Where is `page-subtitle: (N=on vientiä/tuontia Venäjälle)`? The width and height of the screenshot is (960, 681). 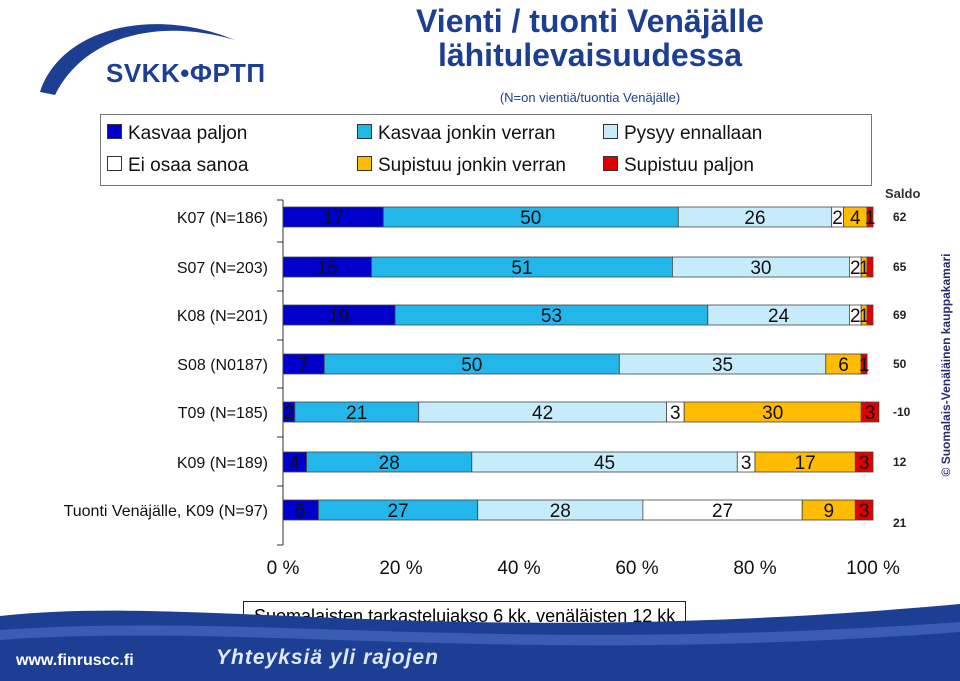
page-subtitle: (N=on vientiä/tuontia Venäjälle) is located at coordinates (590, 97).